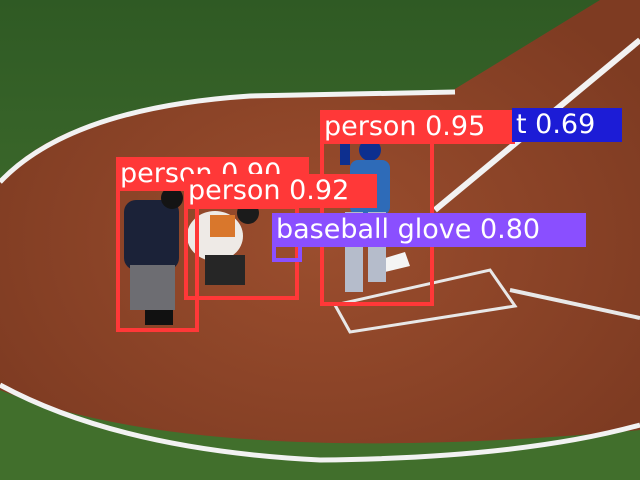  What do you see at coordinates (223, 243) in the screenshot?
I see `catcher-figure` at bounding box center [223, 243].